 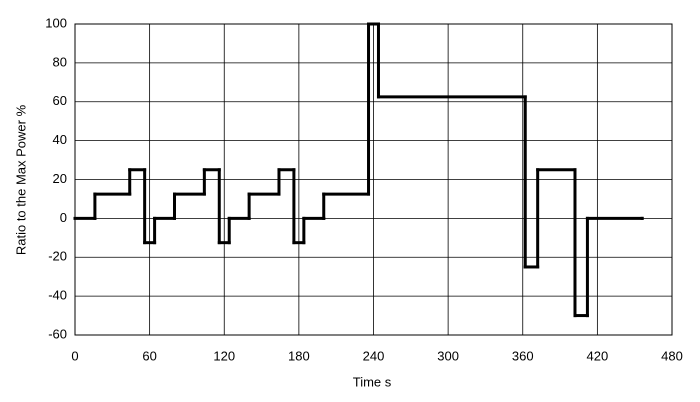 I want to click on y-tick-label: -20, so click(x=57, y=256).